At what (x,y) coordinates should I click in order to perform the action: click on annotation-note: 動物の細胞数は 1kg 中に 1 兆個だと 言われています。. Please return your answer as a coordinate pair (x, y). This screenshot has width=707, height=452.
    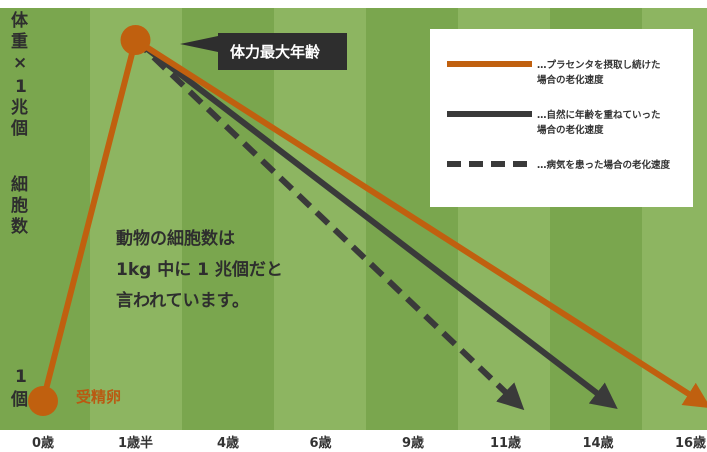
    Looking at the image, I should click on (199, 269).